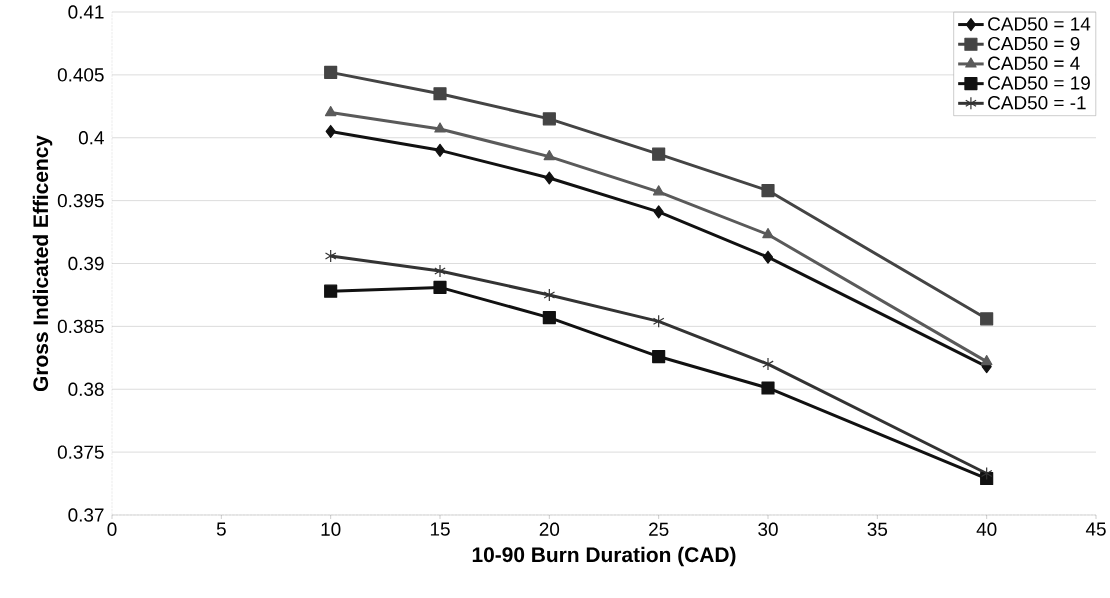 The width and height of the screenshot is (1110, 598). What do you see at coordinates (1039, 24) in the screenshot?
I see `legend-label: CAD50 = 14` at bounding box center [1039, 24].